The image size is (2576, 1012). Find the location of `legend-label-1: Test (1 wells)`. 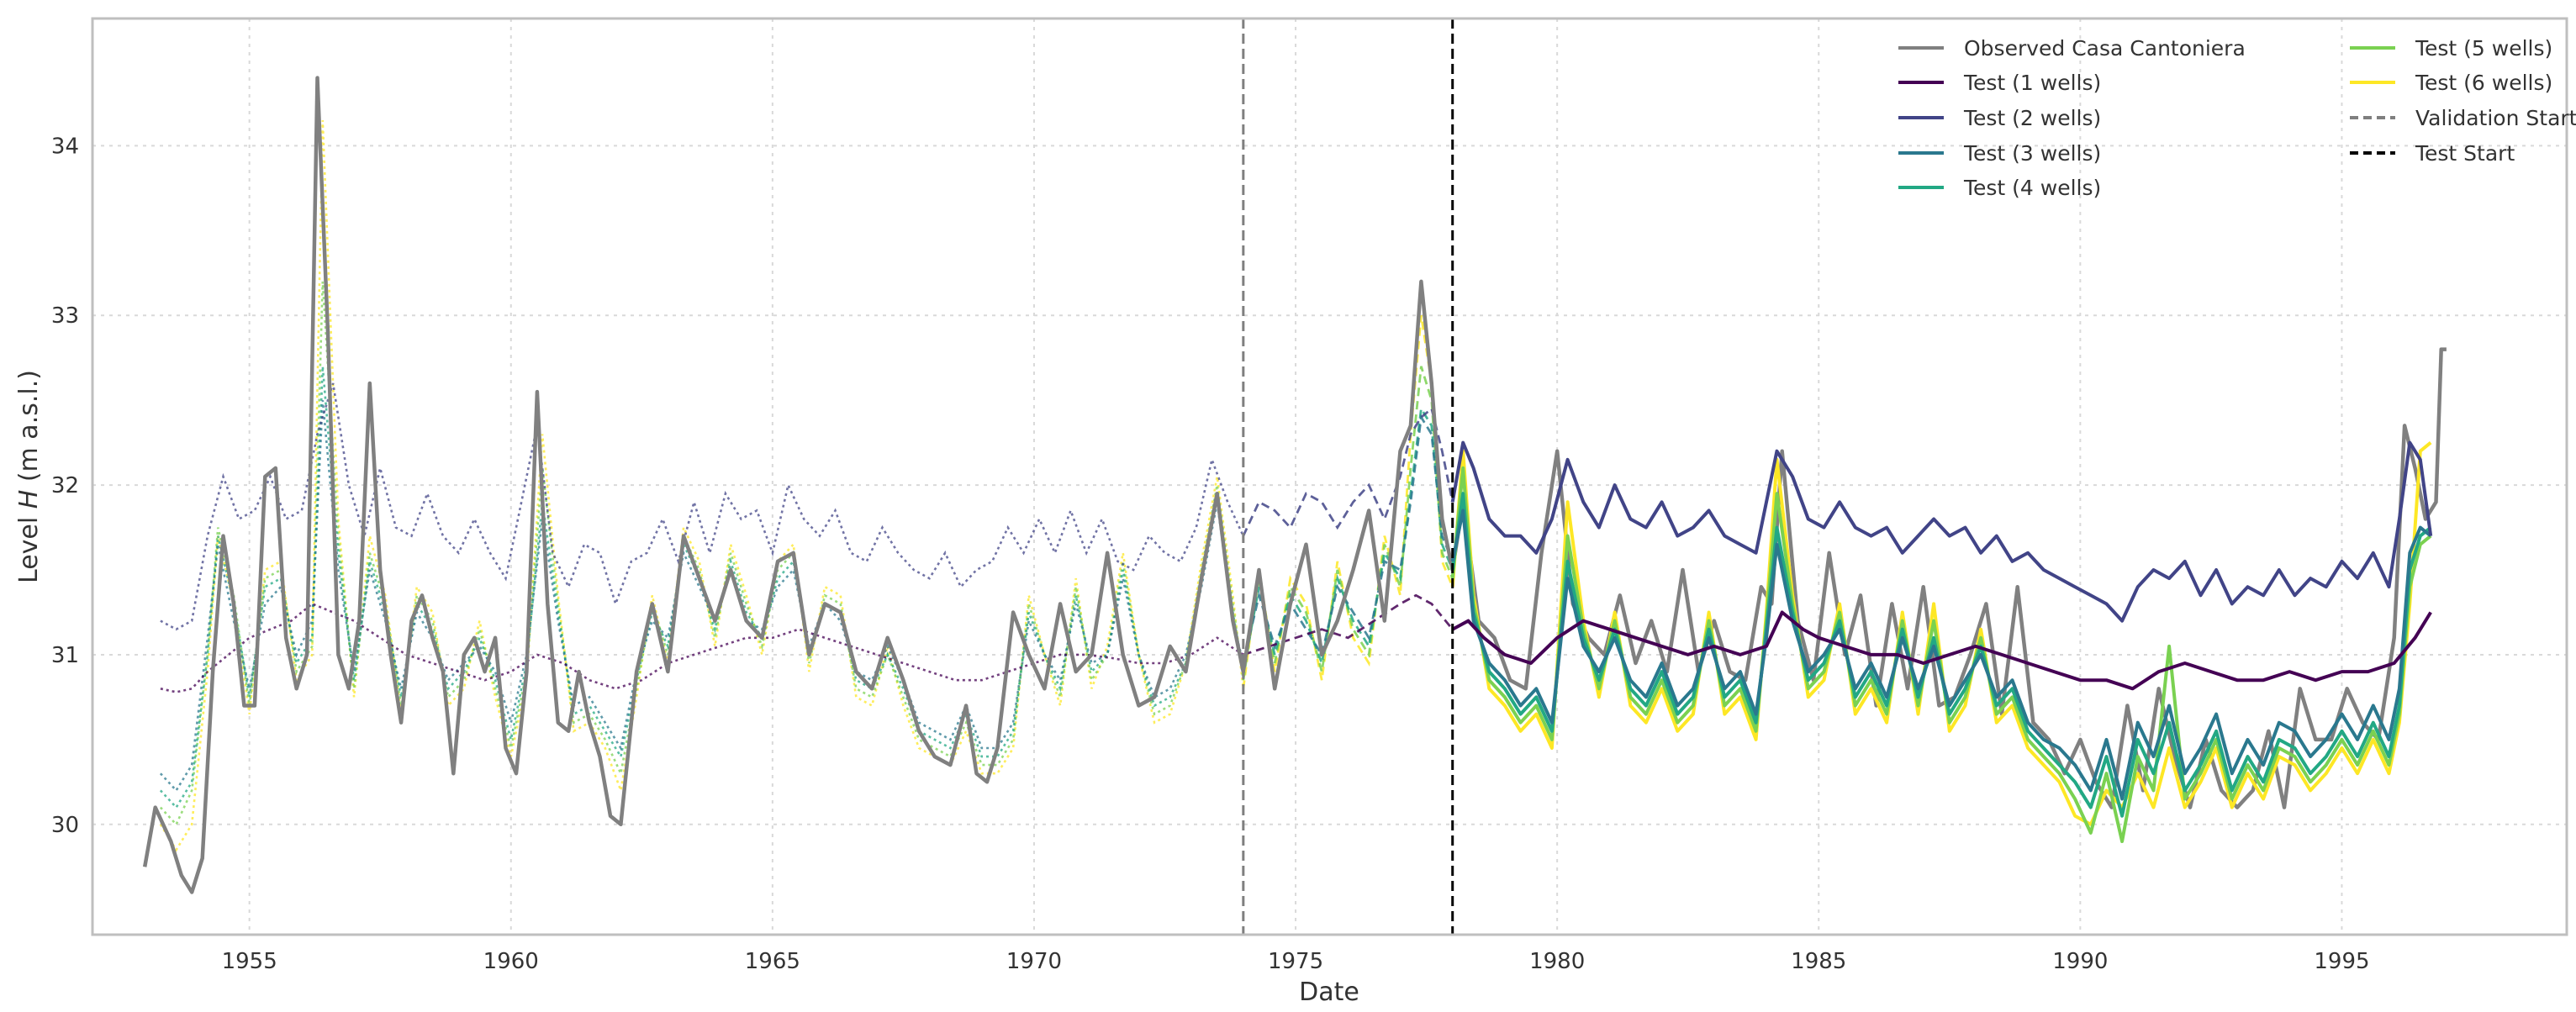

legend-label-1: Test (1 wells) is located at coordinates (2032, 83).